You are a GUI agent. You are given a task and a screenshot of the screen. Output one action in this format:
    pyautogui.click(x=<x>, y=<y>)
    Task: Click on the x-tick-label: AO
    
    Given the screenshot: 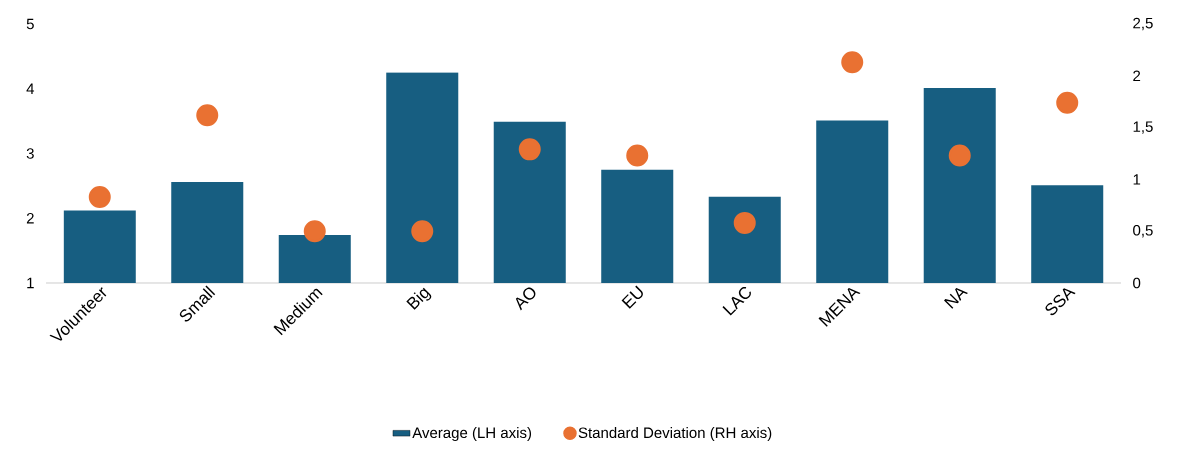 What is the action you would take?
    pyautogui.click(x=525, y=299)
    